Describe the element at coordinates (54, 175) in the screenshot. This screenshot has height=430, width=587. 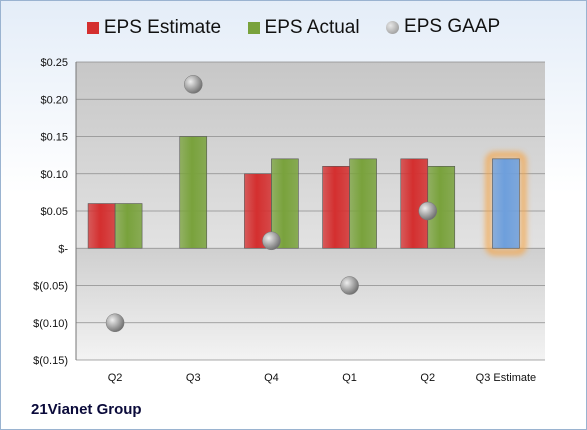
I see `y-tick-label: $0.10` at that location.